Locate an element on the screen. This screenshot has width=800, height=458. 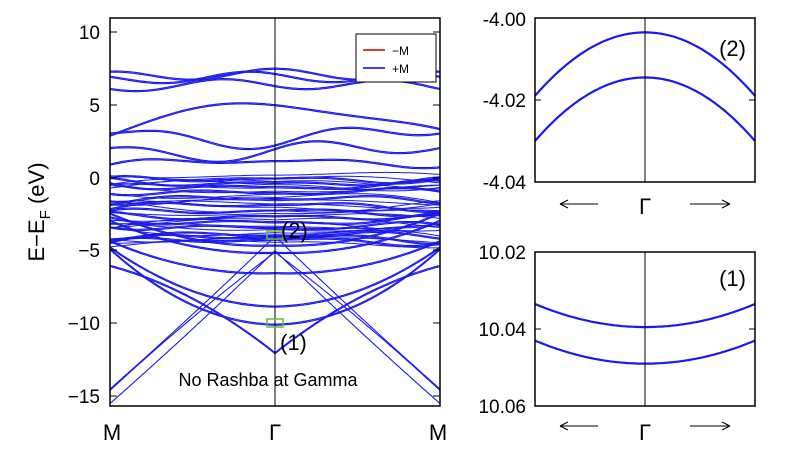
main-ytick-label: 10 is located at coordinates (89, 33).